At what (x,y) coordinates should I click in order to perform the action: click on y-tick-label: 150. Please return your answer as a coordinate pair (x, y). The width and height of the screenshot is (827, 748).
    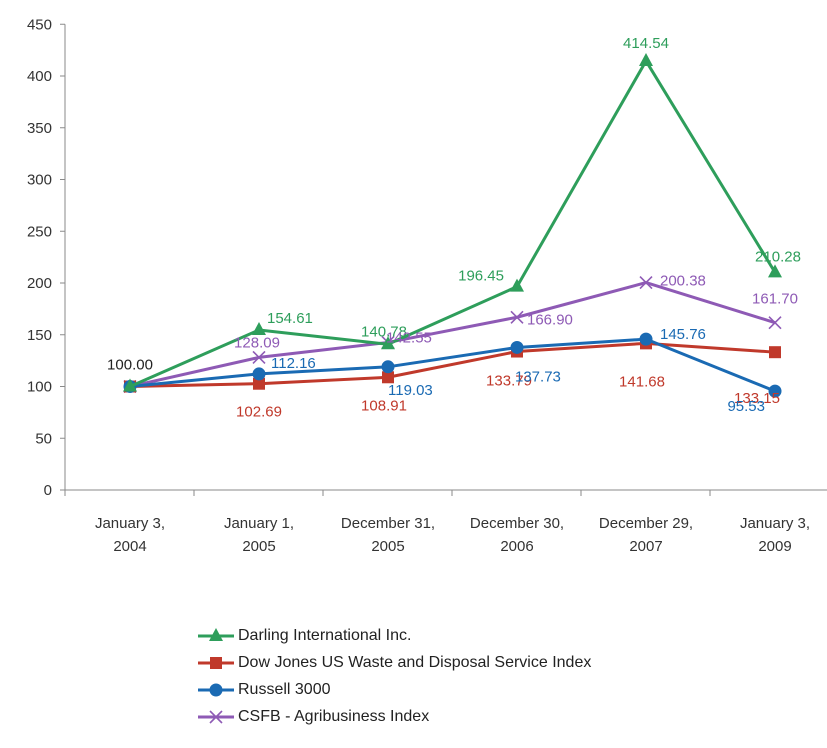
    Looking at the image, I should click on (39, 335).